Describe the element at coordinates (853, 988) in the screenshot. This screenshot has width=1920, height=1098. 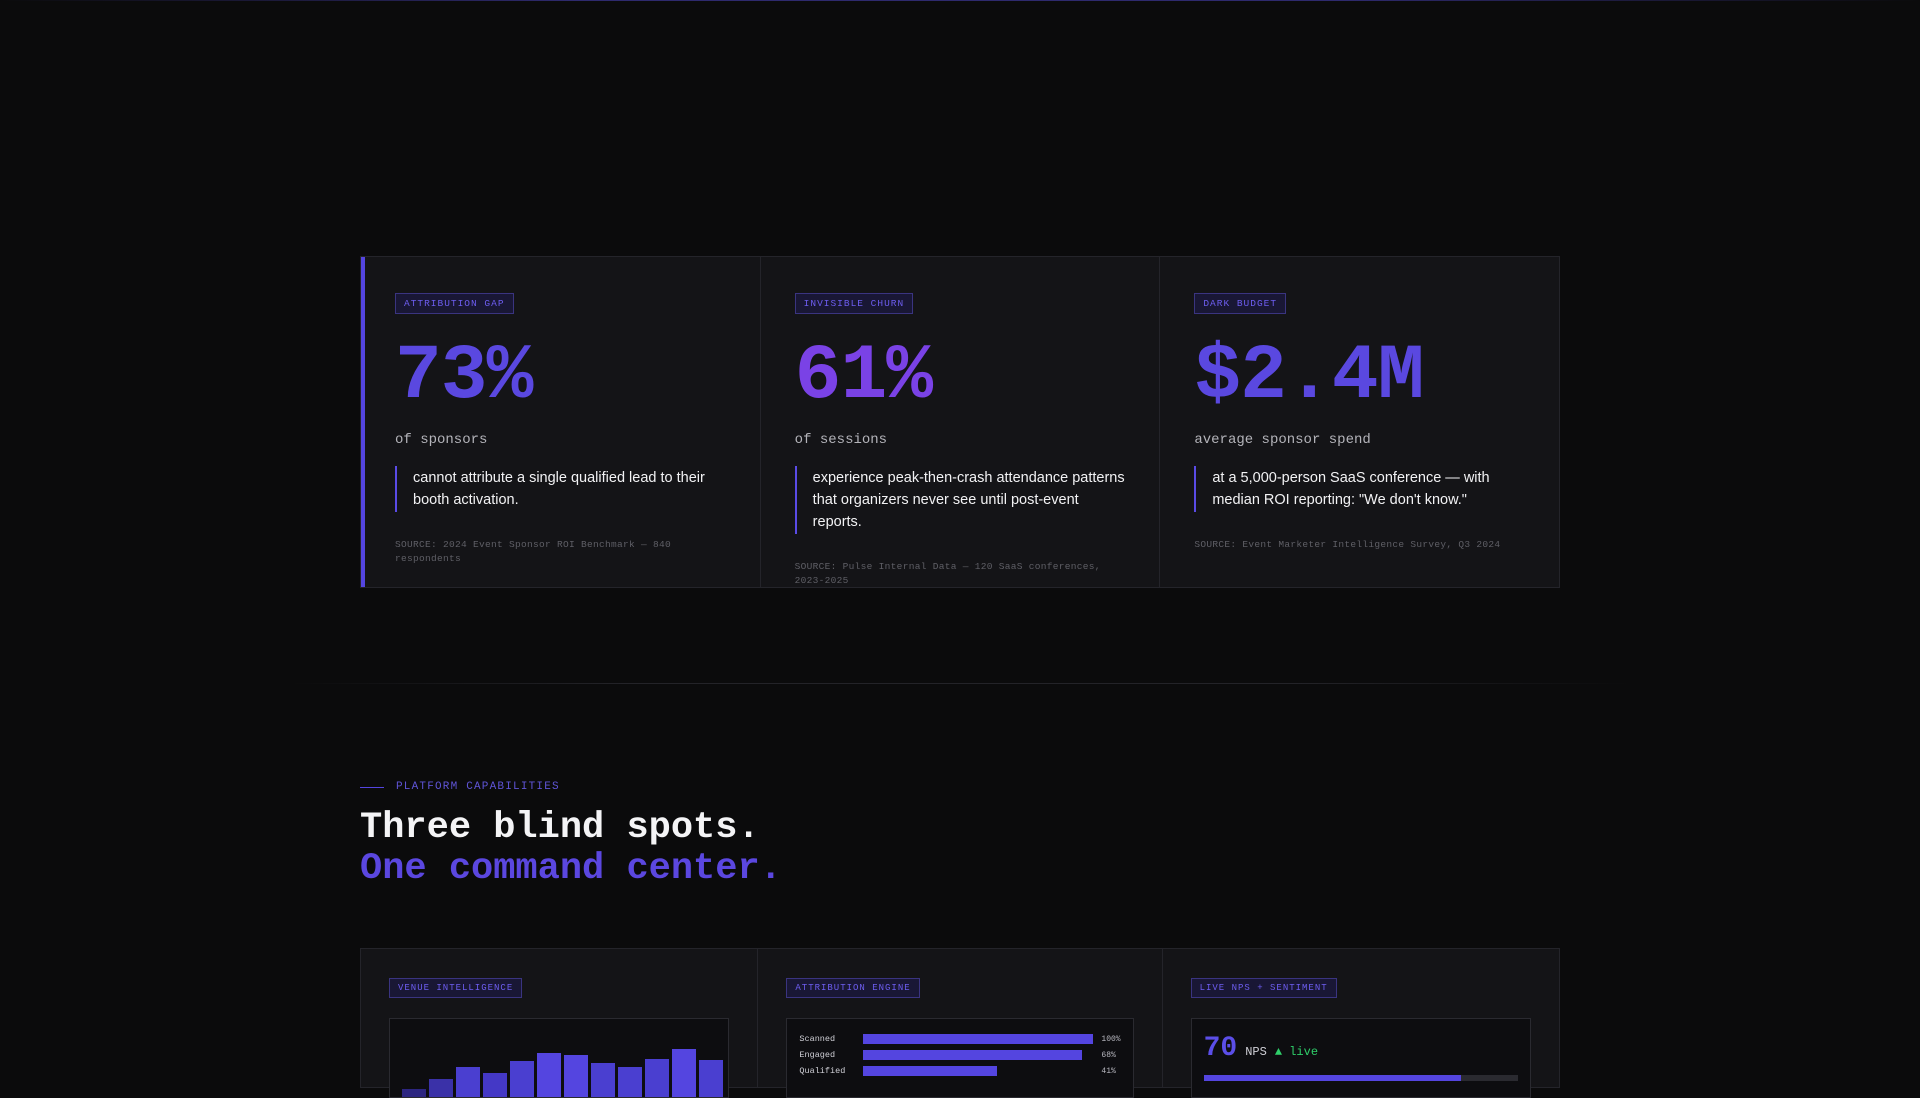
I see `capability-tag: ATTRIBUTION ENGINE` at that location.